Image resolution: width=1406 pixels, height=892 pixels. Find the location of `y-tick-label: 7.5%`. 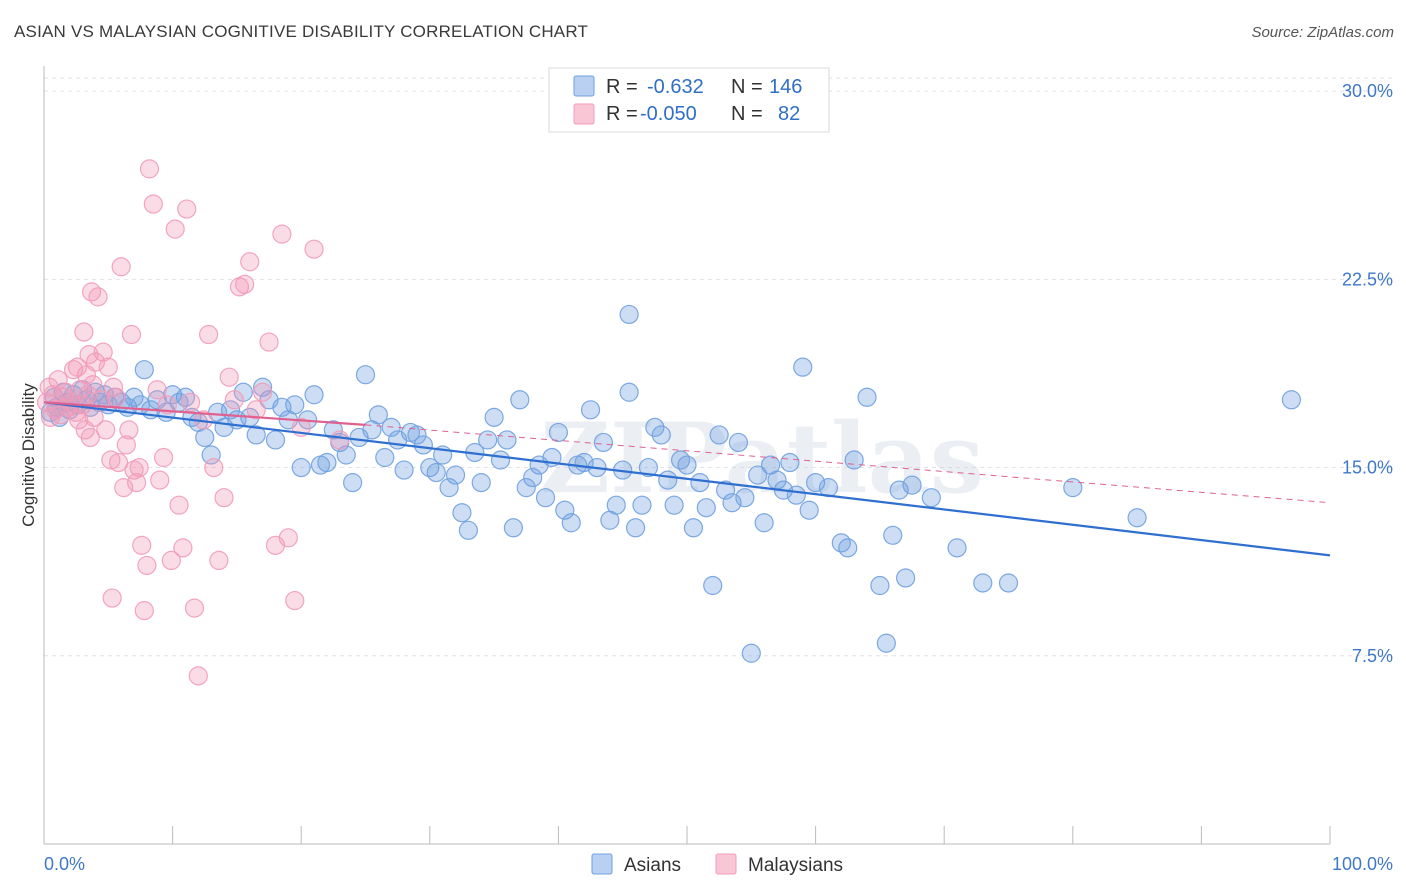

y-tick-label: 7.5% is located at coordinates (1372, 656).